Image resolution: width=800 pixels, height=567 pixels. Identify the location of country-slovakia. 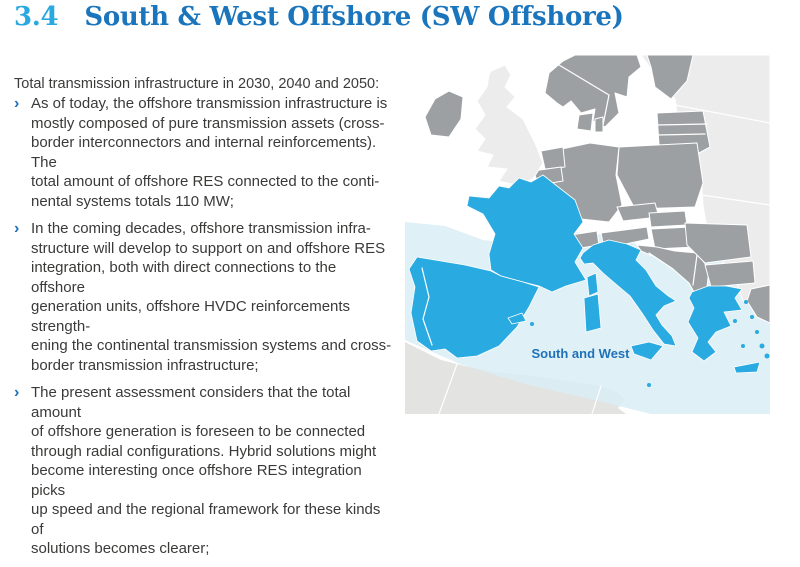
(668, 219).